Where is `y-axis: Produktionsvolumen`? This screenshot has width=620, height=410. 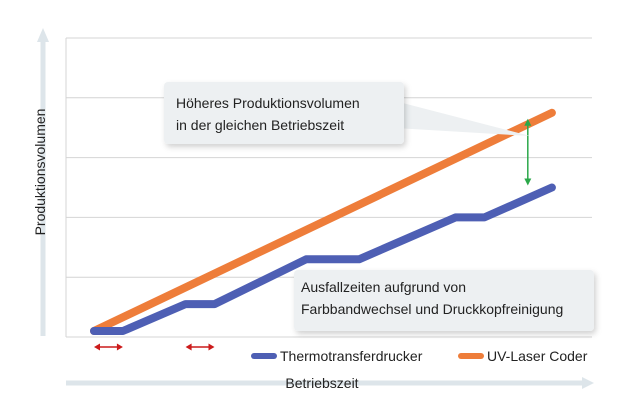 y-axis: Produktionsvolumen is located at coordinates (40, 182).